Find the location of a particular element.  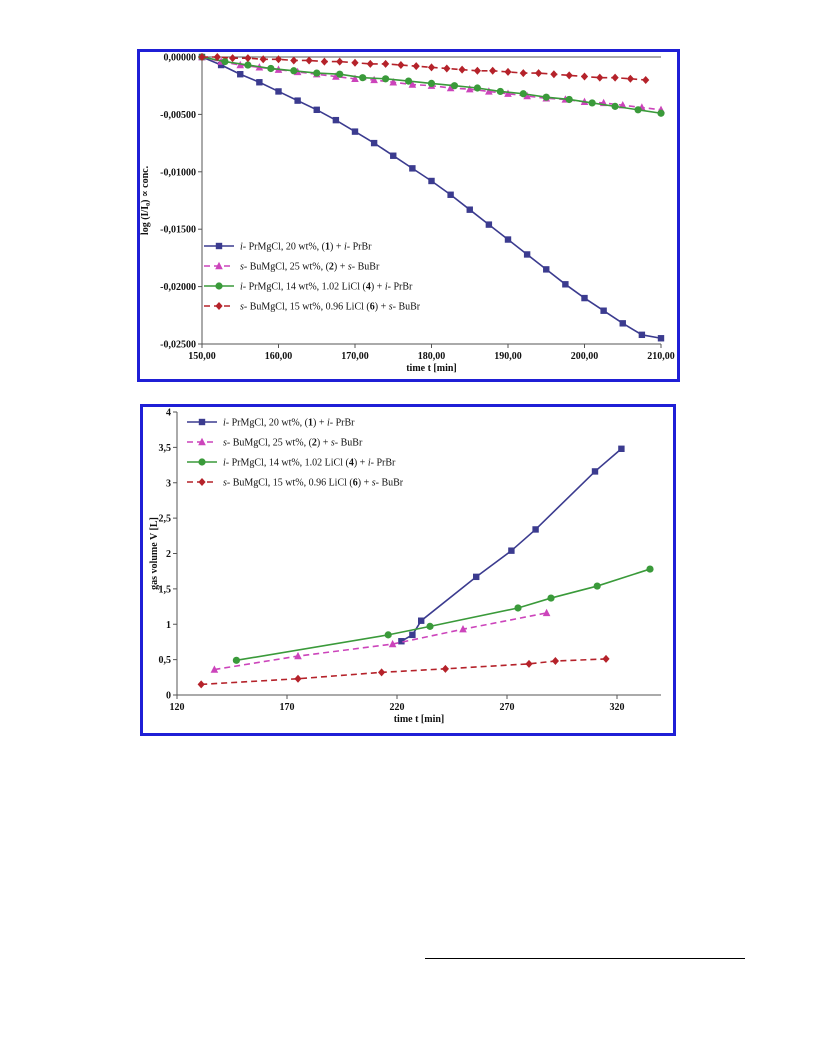

y-tick-label: 4 is located at coordinates (168, 413).